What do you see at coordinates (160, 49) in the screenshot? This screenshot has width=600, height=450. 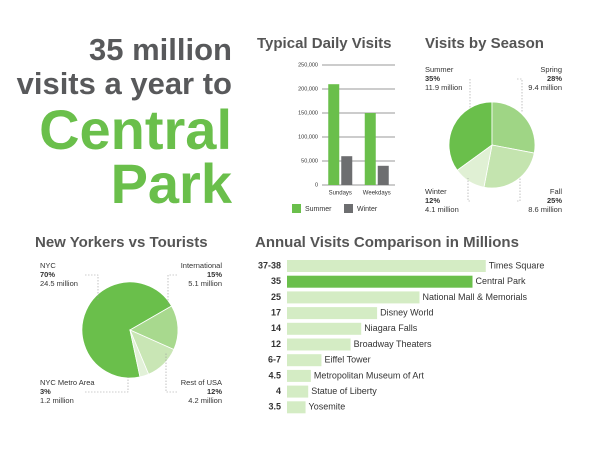 I see `headline: 35 million` at bounding box center [160, 49].